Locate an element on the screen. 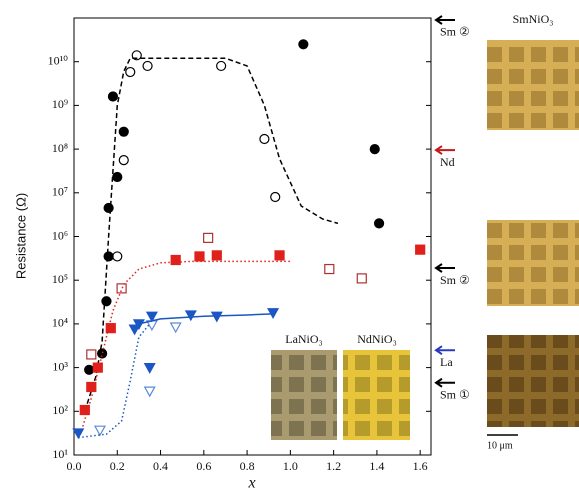 The height and width of the screenshot is (497, 579). x-tick-label: 1.6 is located at coordinates (420, 466).